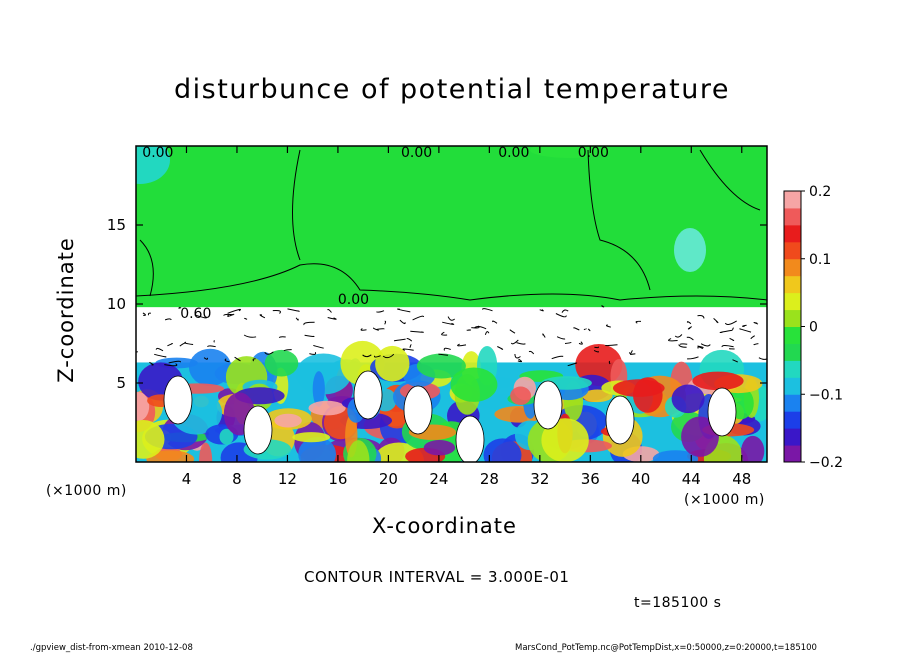  What do you see at coordinates (820, 260) in the screenshot?
I see `colorbar-tick-label: 0.1` at bounding box center [820, 260].